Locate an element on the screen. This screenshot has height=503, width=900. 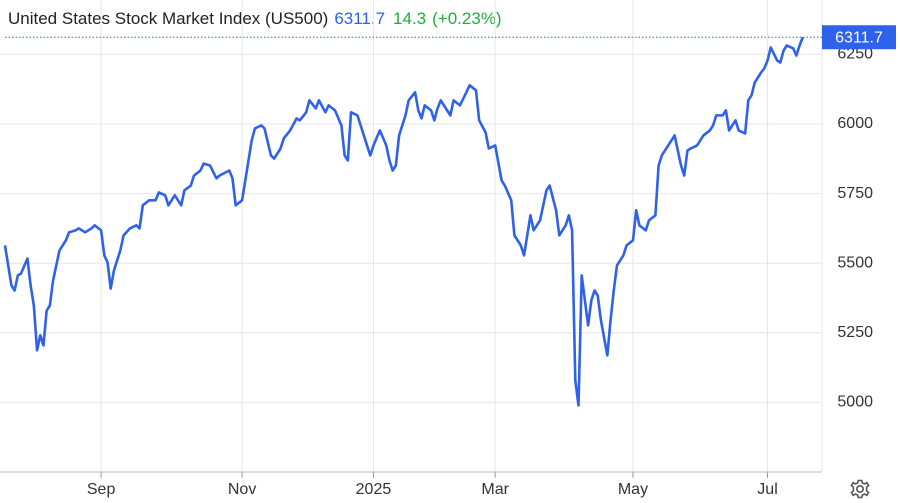
last-price-box is located at coordinates (859, 37).